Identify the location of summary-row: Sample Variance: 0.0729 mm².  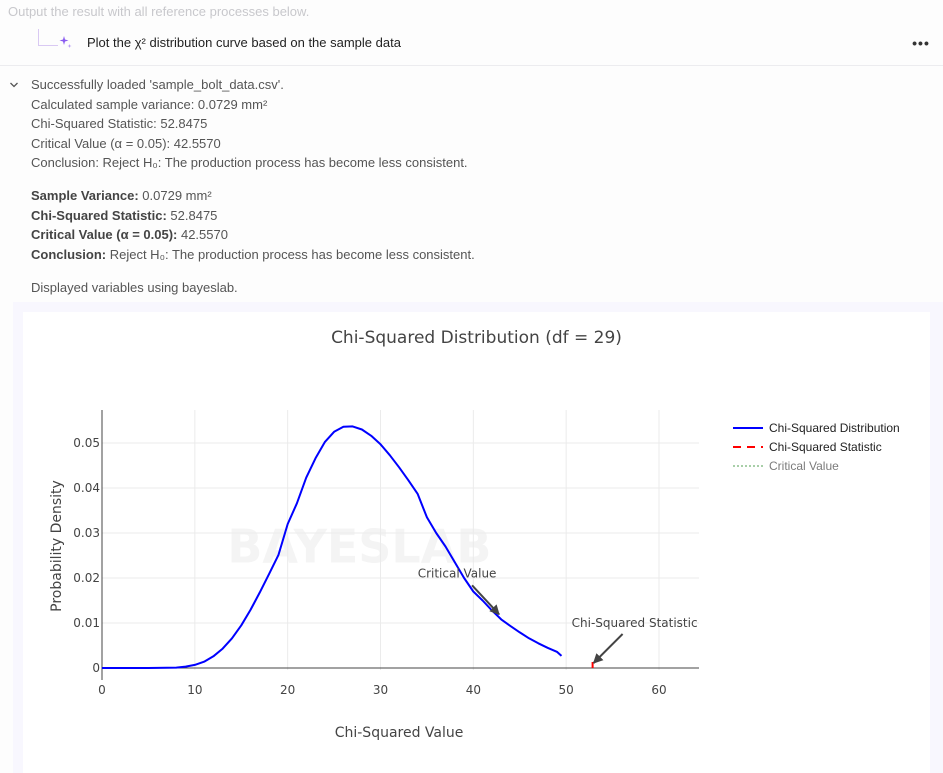
(121, 195).